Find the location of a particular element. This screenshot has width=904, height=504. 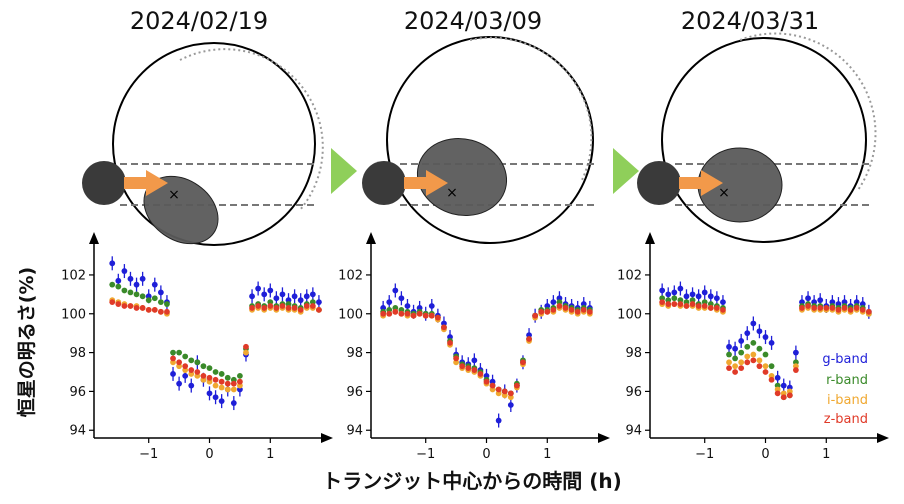

y-tick-label-1-4: 102 is located at coordinates (350, 275).